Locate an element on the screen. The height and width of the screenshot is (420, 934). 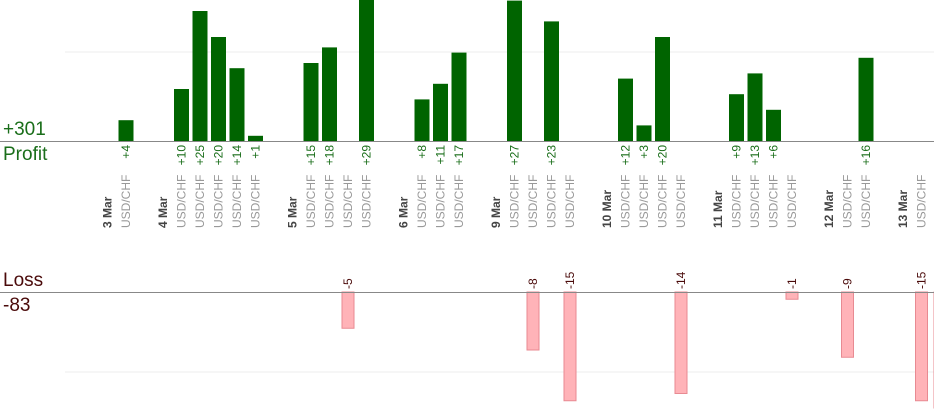
profit-value-label: +3 is located at coordinates (644, 152).